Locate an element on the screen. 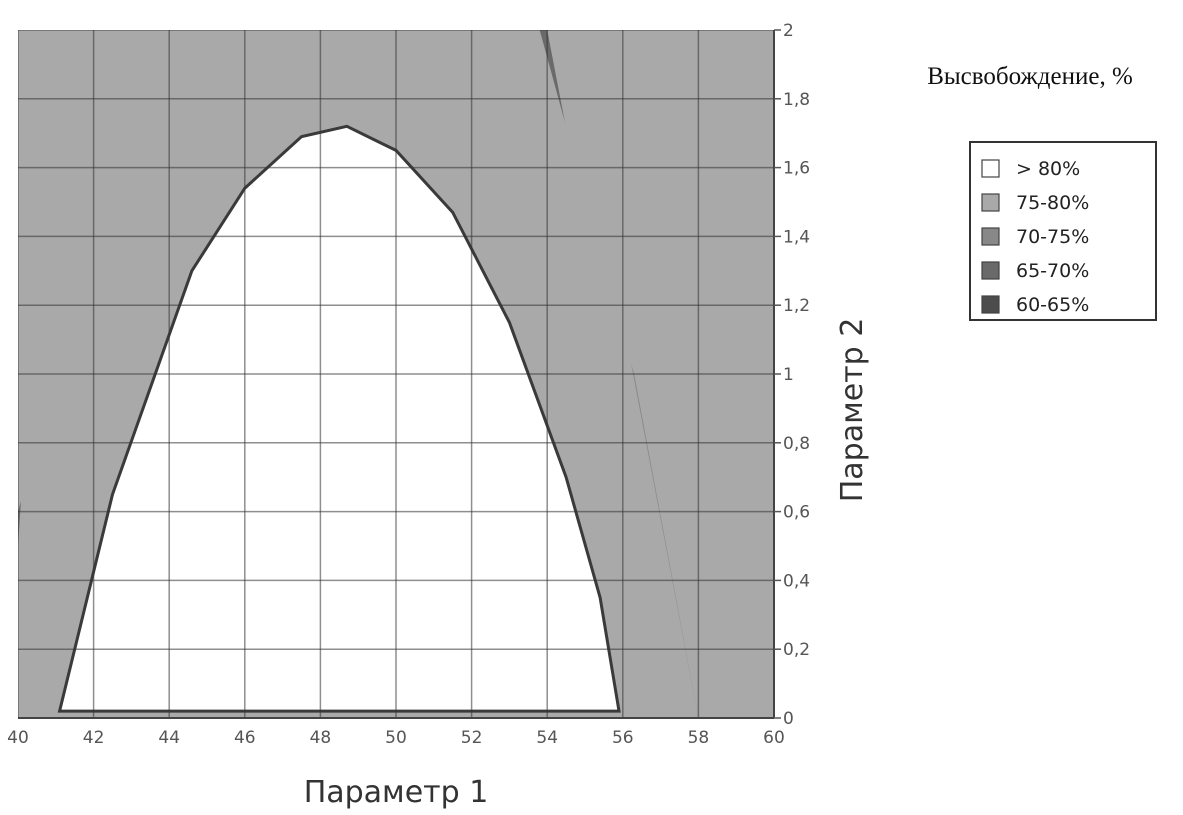 The height and width of the screenshot is (815, 1183). y-tick-label: 0 is located at coordinates (788, 719).